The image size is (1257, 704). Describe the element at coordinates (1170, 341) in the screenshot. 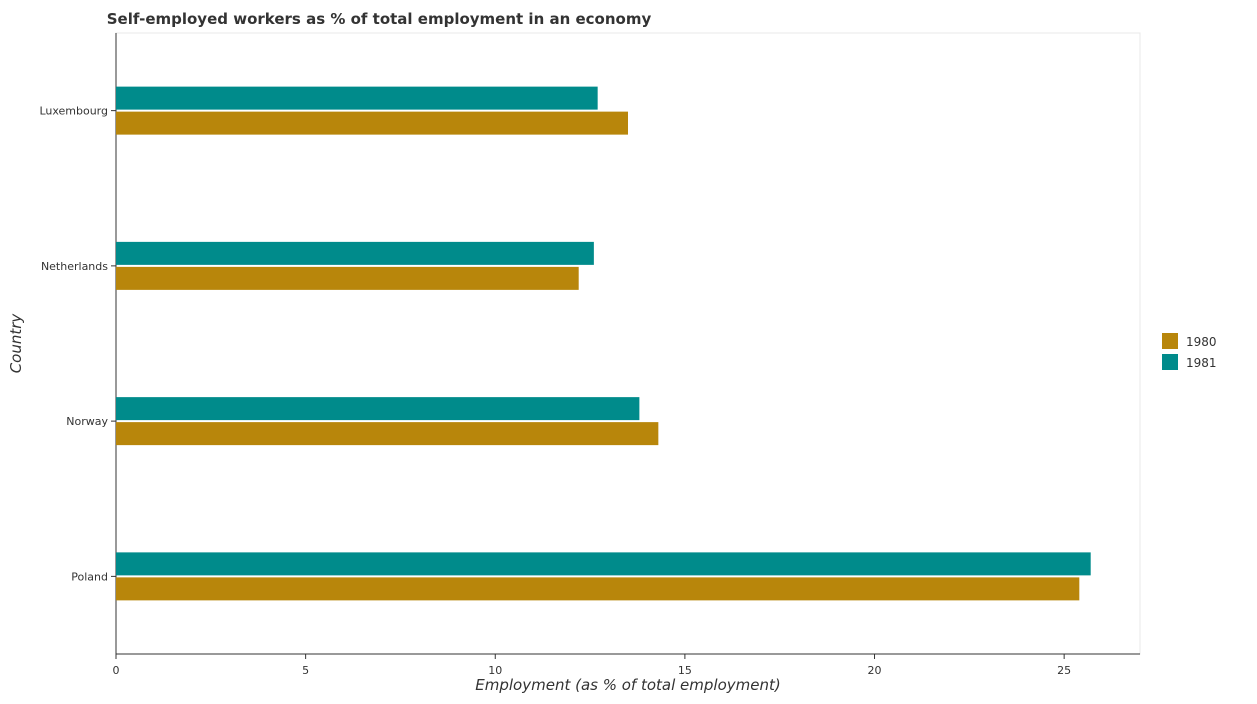

I see `legend-swatch-1980` at that location.